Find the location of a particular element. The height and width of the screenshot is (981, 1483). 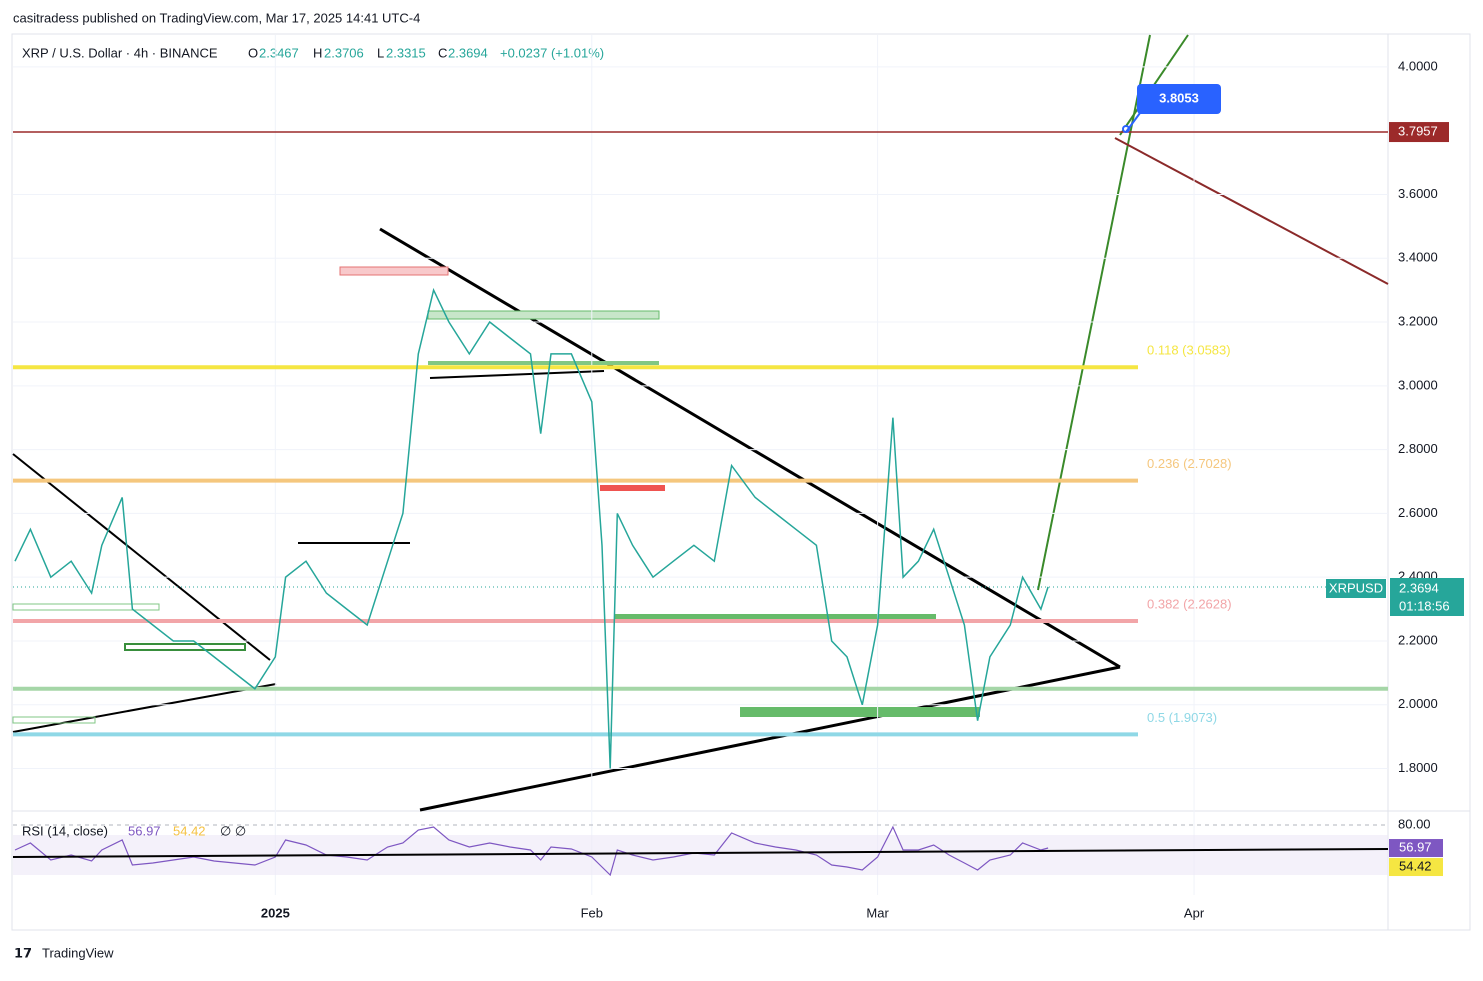

c-label: C is located at coordinates (442, 52).